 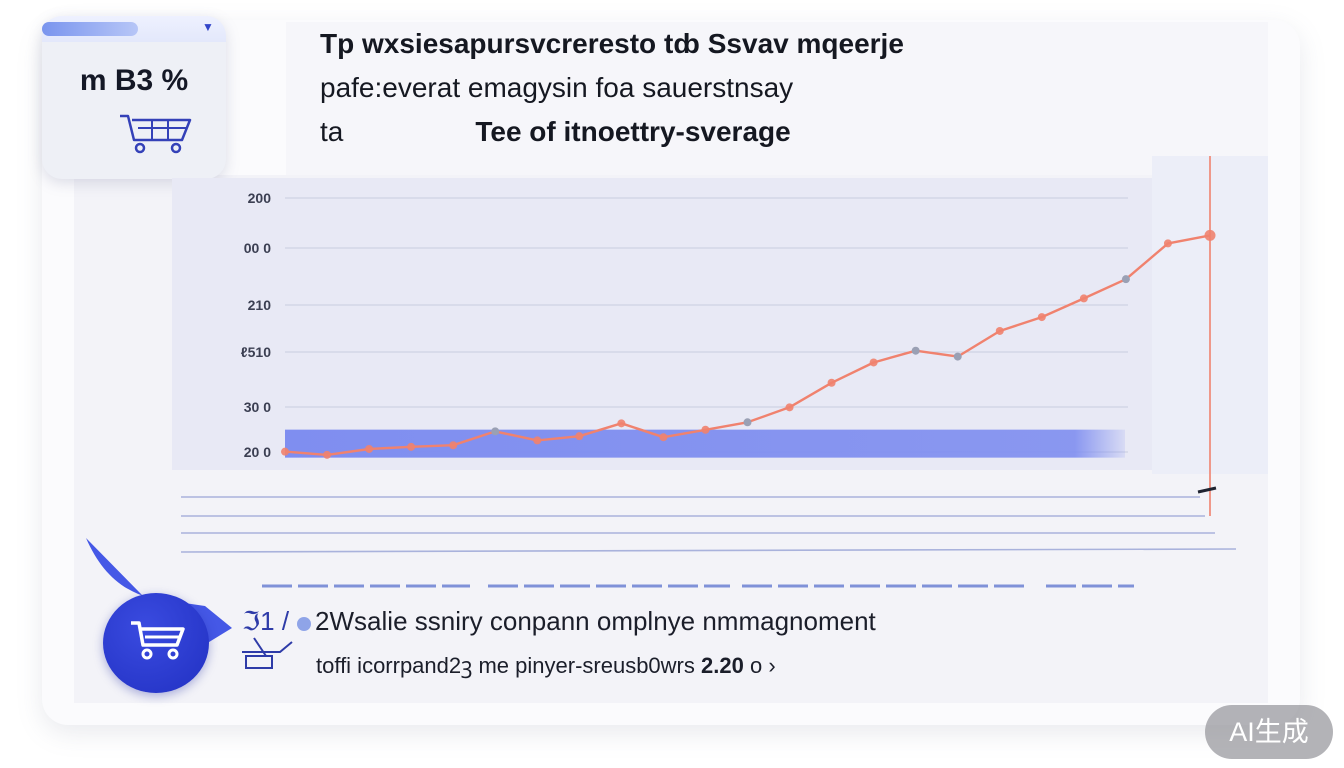 I want to click on footer-cart-icon, so click(x=267, y=653).